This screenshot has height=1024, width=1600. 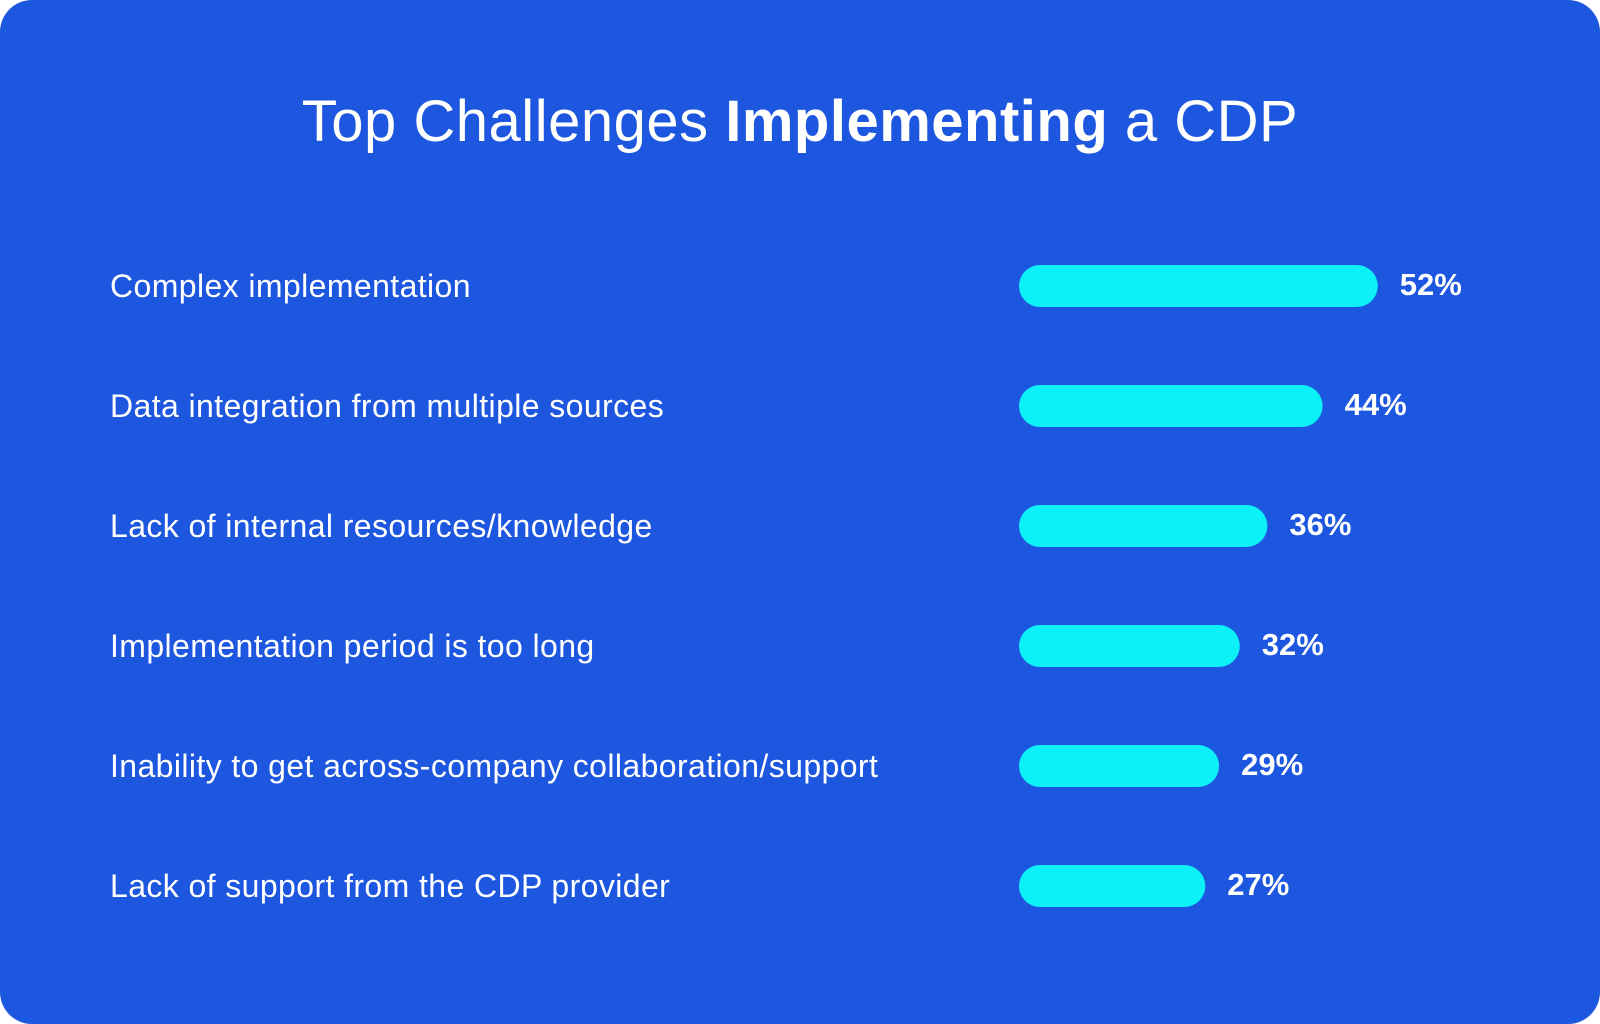 What do you see at coordinates (387, 406) in the screenshot?
I see `category-label: Data integration from multiple sources` at bounding box center [387, 406].